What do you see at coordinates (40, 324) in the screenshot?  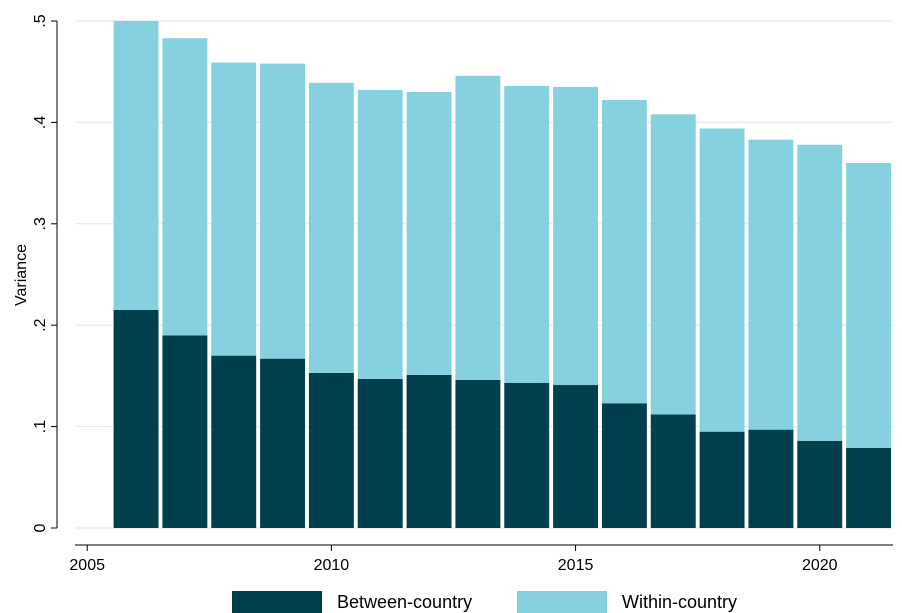 I see `y-tick-label: .2` at bounding box center [40, 324].